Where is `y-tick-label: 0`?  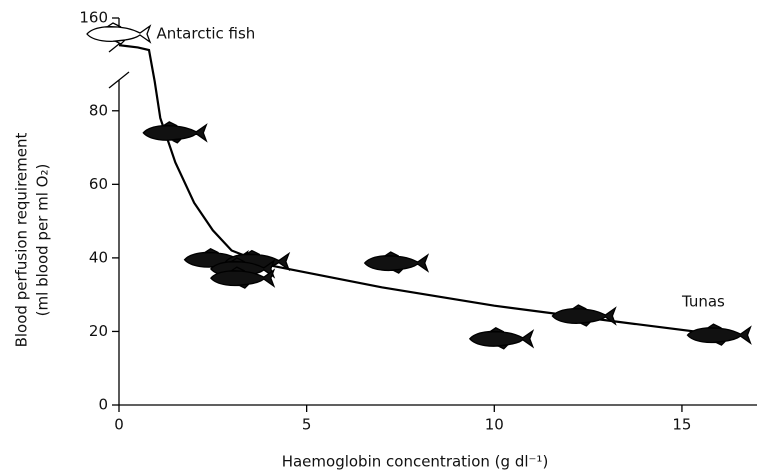 y-tick-label: 0 is located at coordinates (103, 405).